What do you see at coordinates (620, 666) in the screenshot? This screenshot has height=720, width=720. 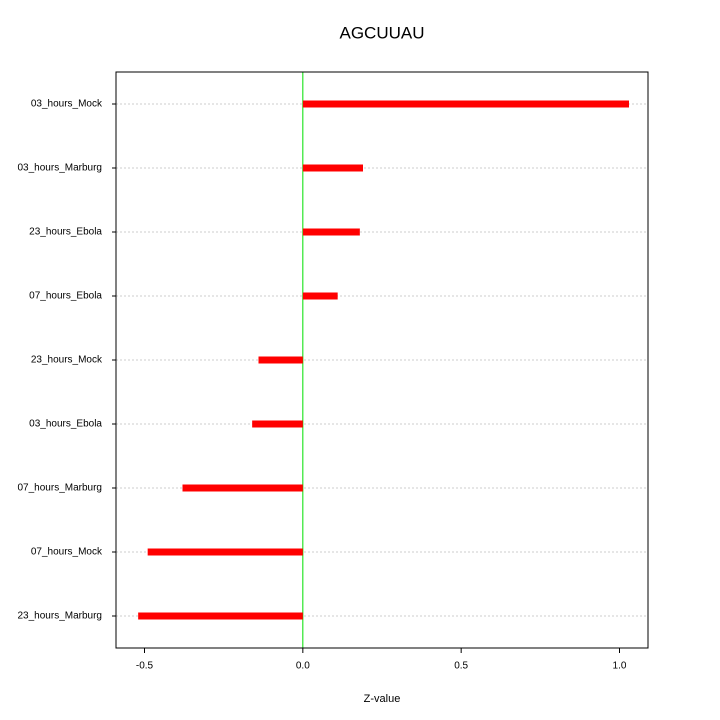 I see `x-tick-label: 1.0` at bounding box center [620, 666].